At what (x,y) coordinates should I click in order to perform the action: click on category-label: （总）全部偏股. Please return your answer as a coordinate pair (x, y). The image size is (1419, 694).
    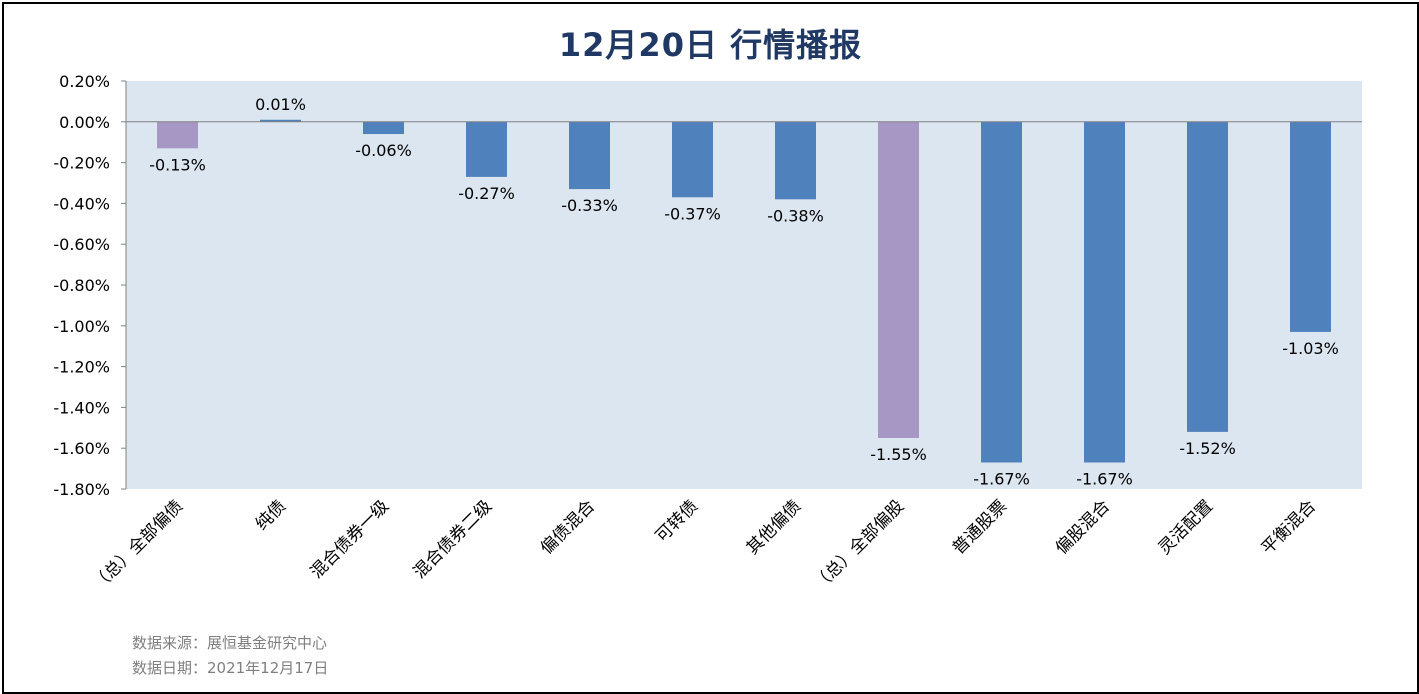
    Looking at the image, I should click on (859, 545).